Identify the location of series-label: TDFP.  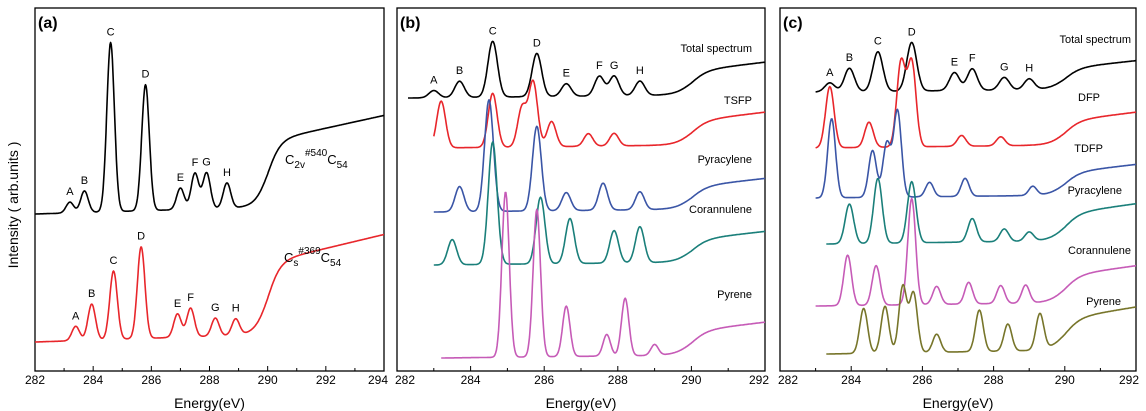
(1088, 149).